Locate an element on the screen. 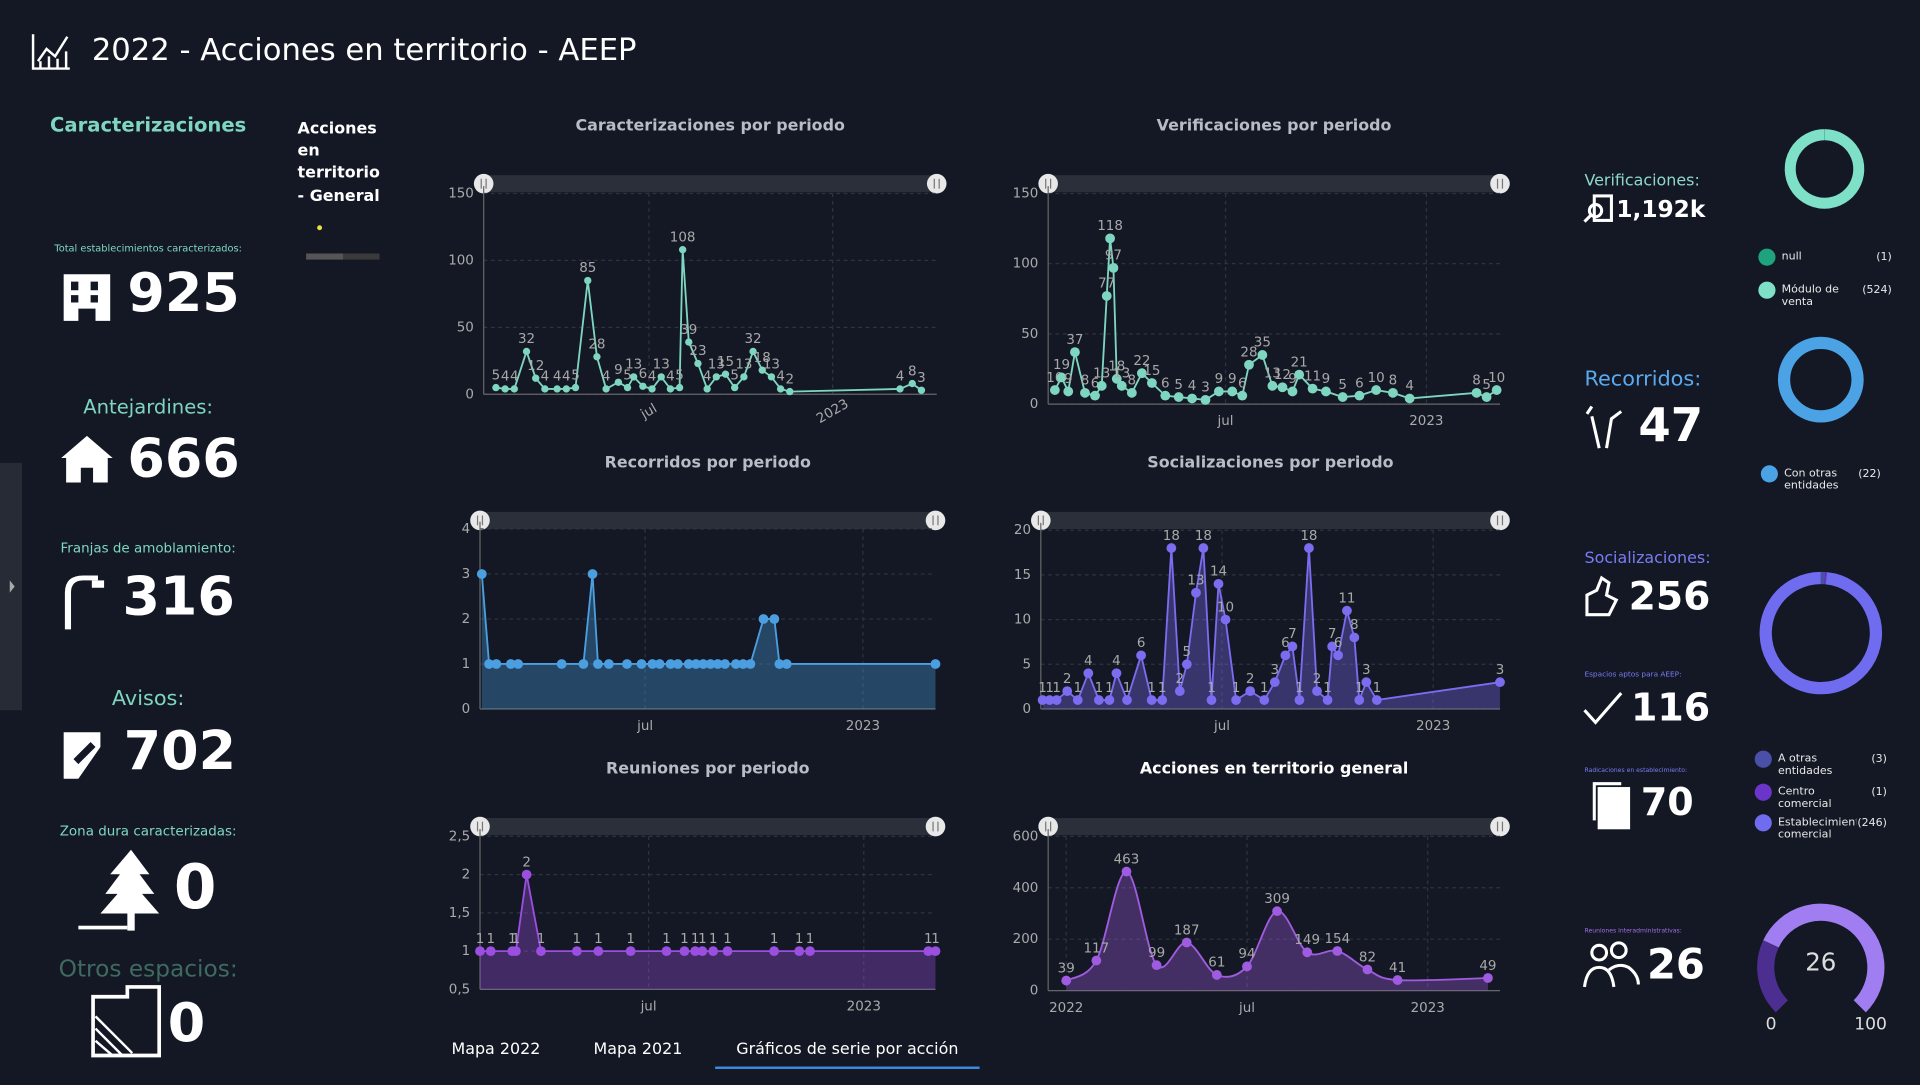  data-label: 6 is located at coordinates (1165, 383).